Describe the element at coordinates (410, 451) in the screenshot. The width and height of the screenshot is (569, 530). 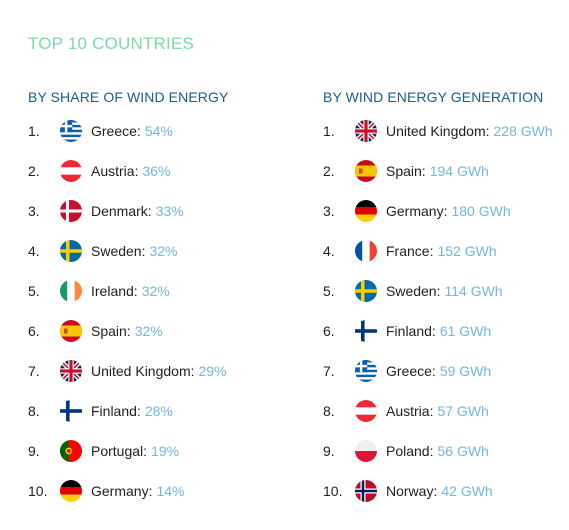
I see `country-name: Poland:` at that location.